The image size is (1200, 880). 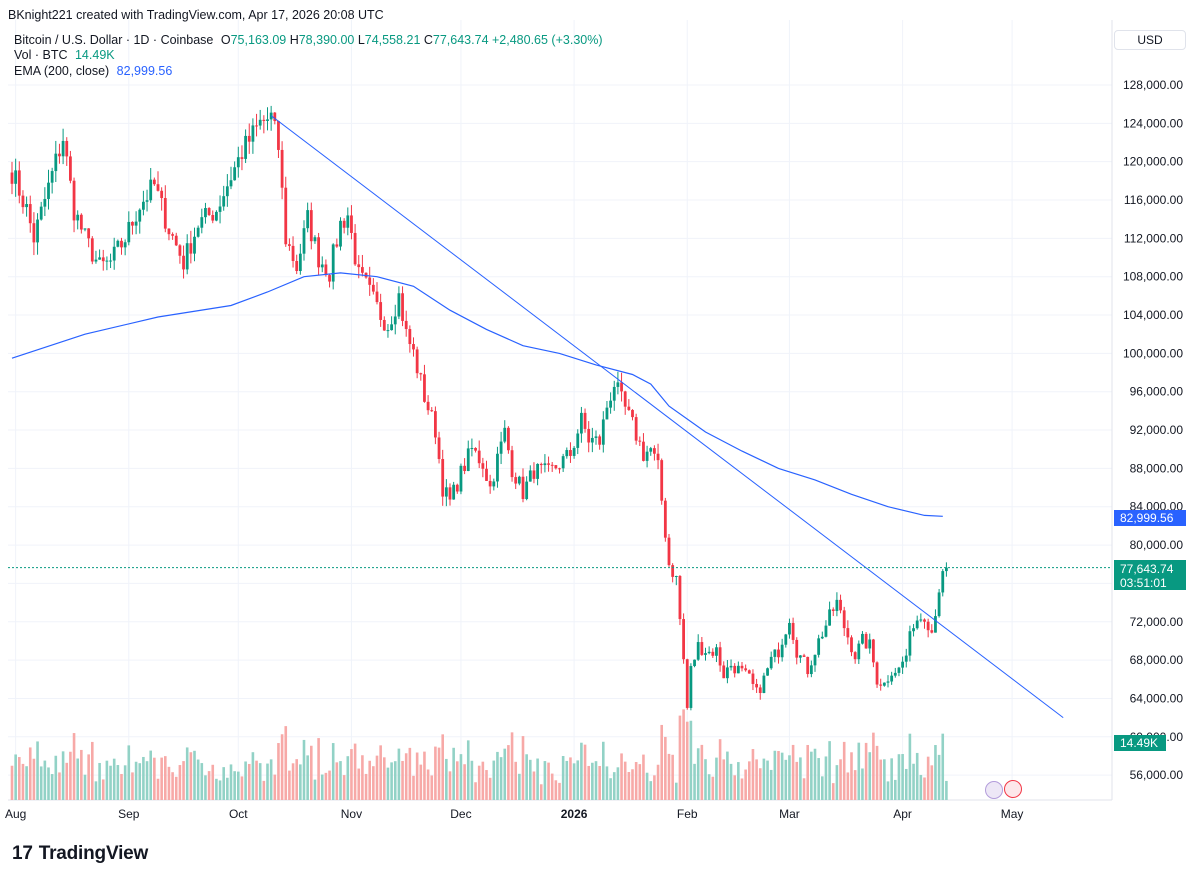 I want to click on currency-button: USD, so click(x=1150, y=40).